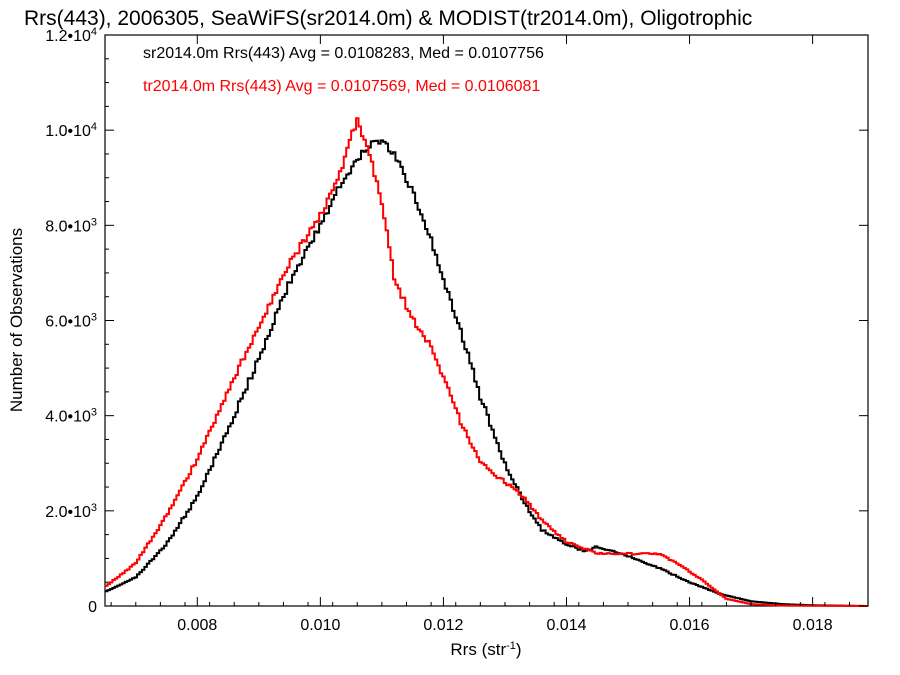  I want to click on y-axis-label: Number of Observations, so click(16, 320).